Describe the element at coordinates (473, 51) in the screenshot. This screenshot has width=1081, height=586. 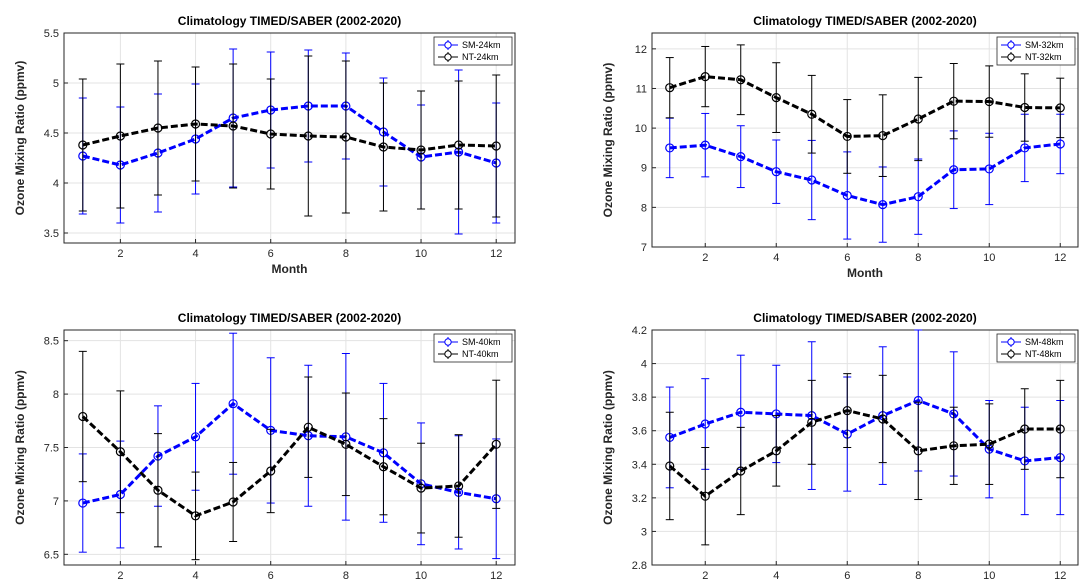
I see `legend: SM-24km NT-24km` at that location.